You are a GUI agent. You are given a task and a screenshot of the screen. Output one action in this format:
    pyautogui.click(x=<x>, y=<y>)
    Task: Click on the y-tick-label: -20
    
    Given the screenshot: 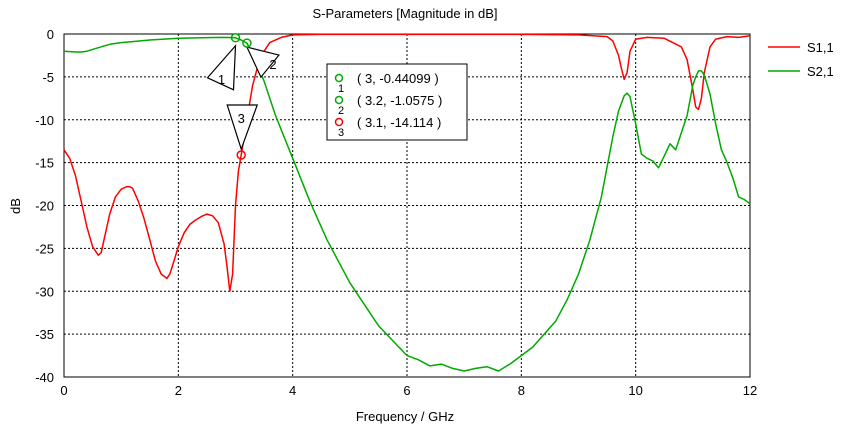 What is the action you would take?
    pyautogui.click(x=44, y=206)
    